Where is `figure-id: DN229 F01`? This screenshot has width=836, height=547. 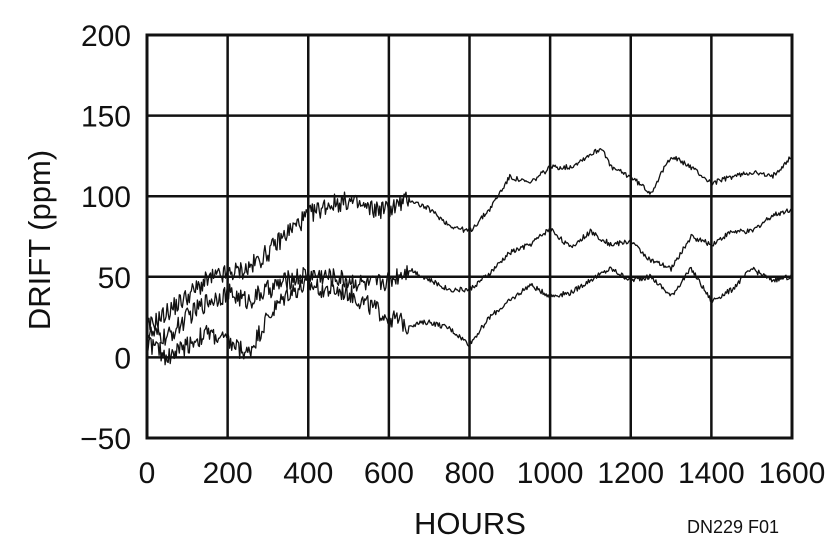 figure-id: DN229 F01 is located at coordinates (733, 527).